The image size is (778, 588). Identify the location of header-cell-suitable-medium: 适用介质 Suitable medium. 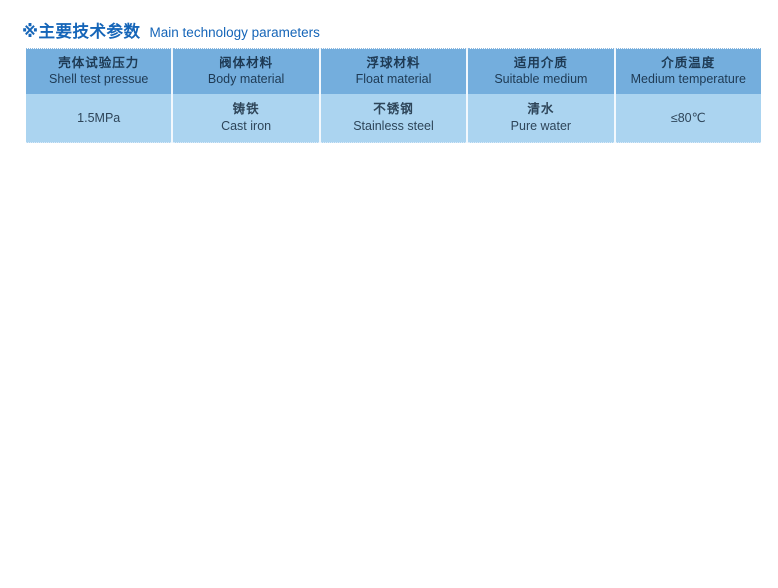
(540, 71).